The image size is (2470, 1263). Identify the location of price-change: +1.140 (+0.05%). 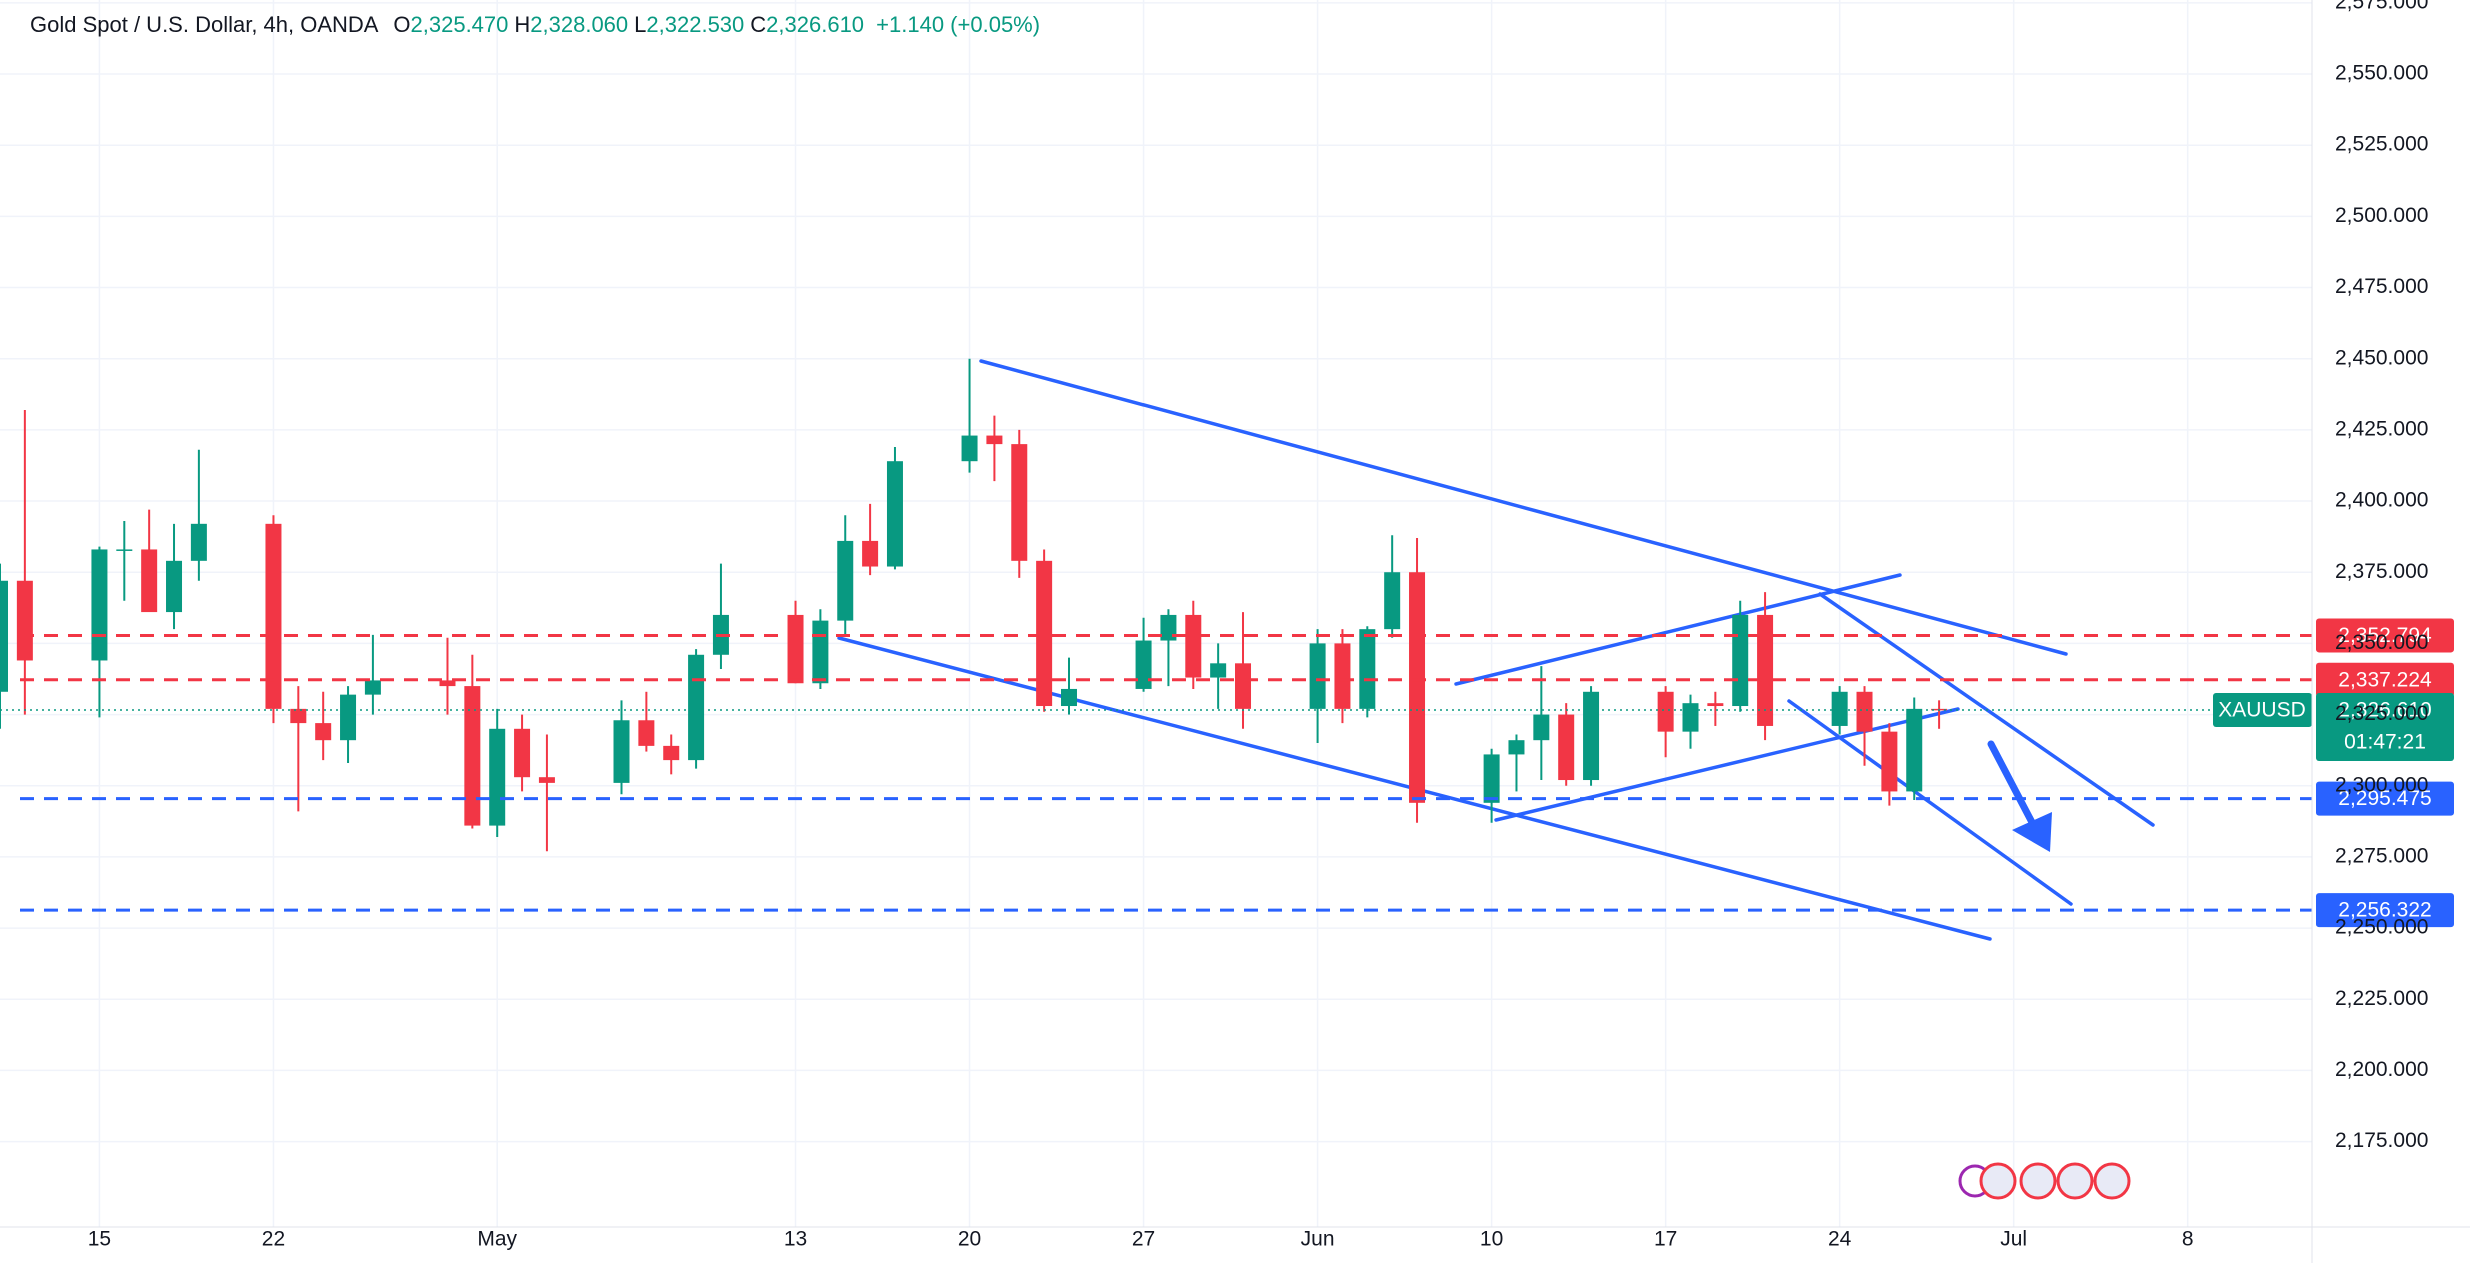
(958, 24).